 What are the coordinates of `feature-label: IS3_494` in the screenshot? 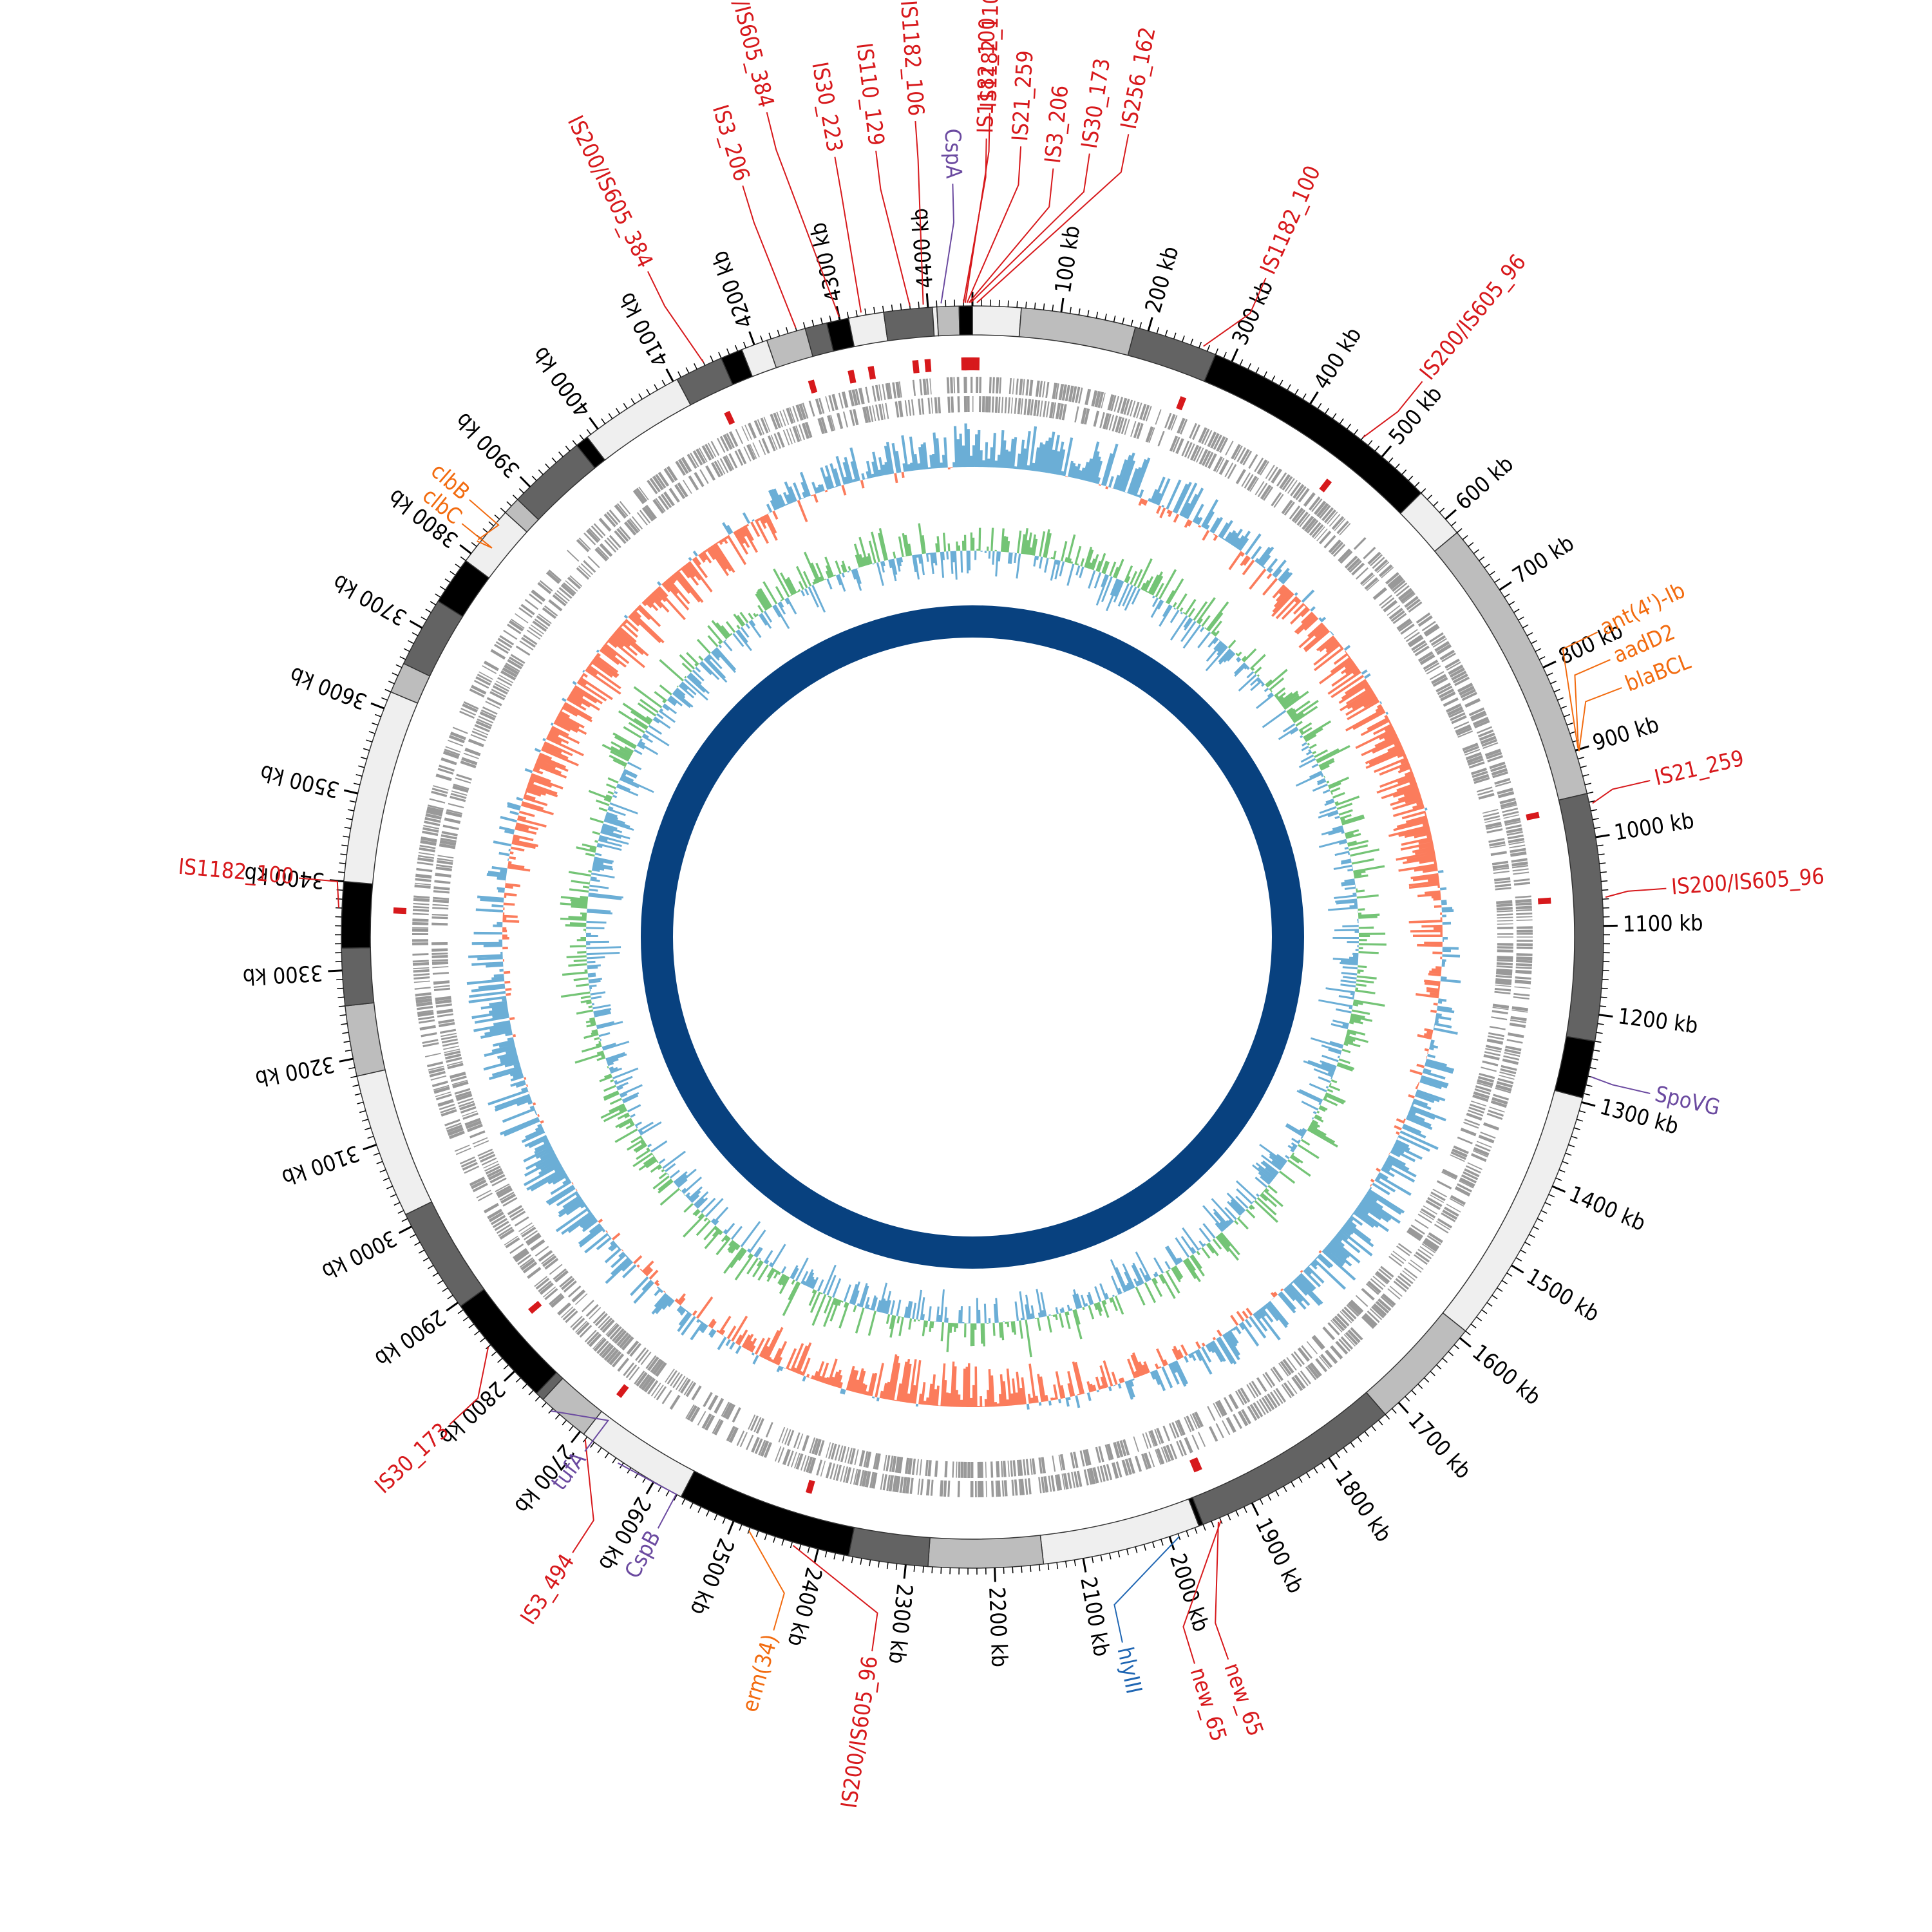 It's located at (548, 1589).